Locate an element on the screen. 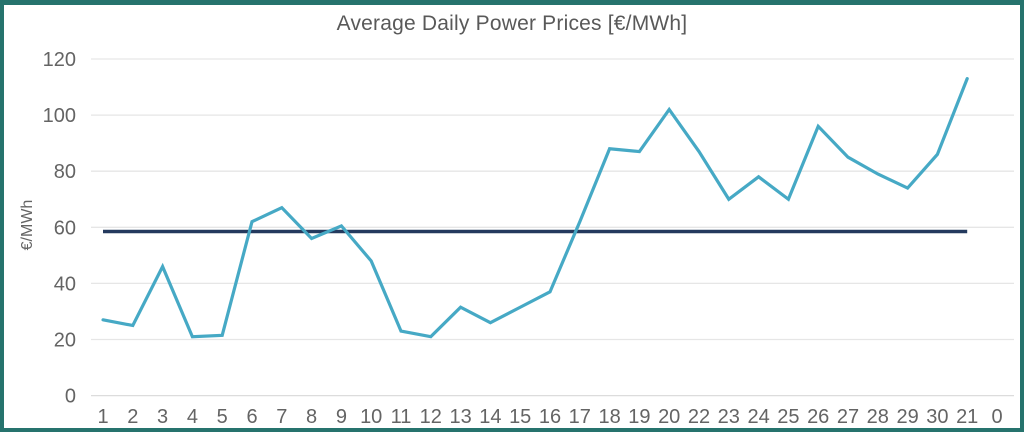  x-tick-label: 23 is located at coordinates (729, 417).